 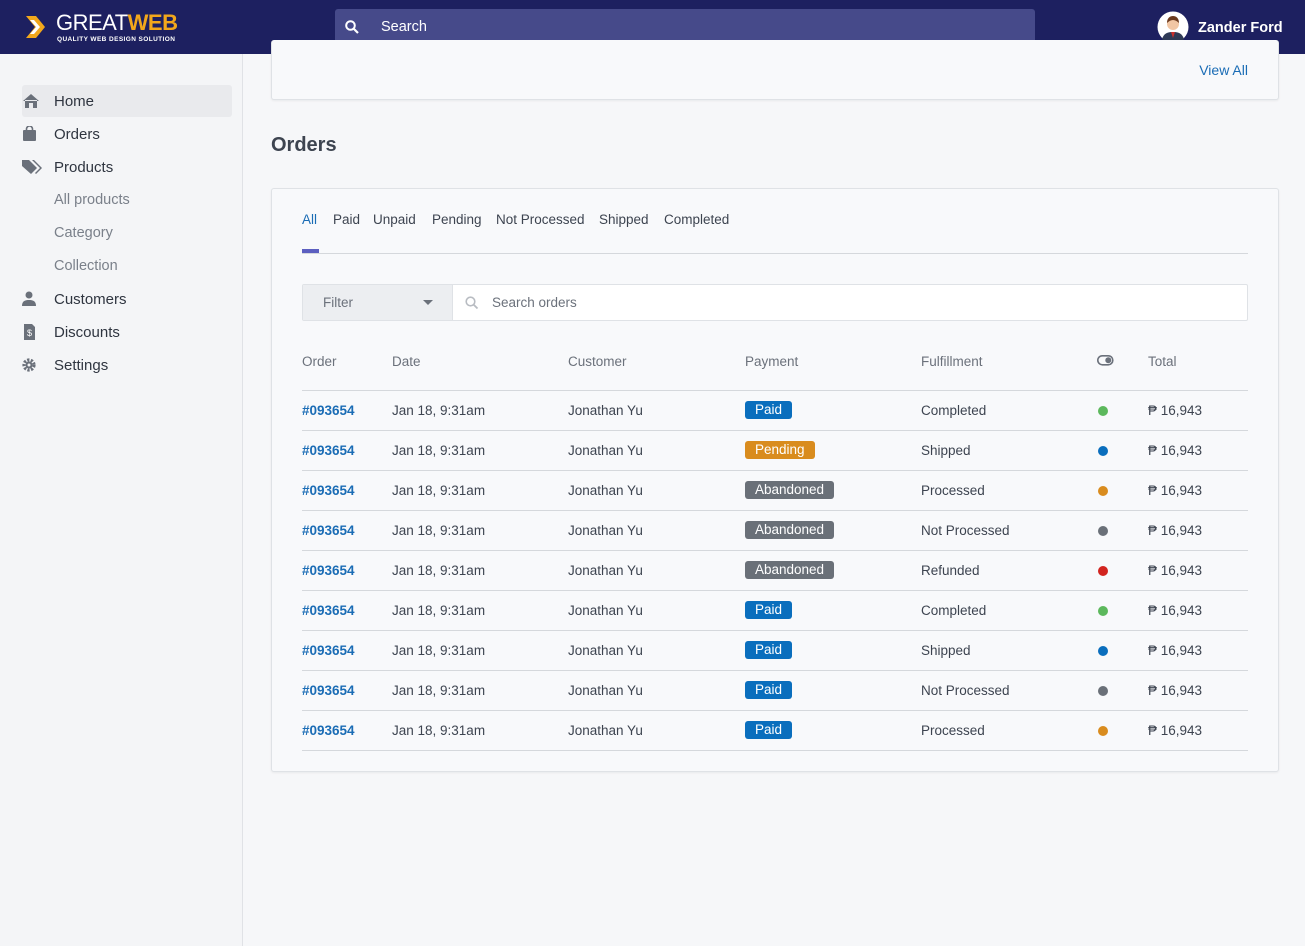 What do you see at coordinates (534, 302) in the screenshot?
I see `search-placeholder: Search orders` at bounding box center [534, 302].